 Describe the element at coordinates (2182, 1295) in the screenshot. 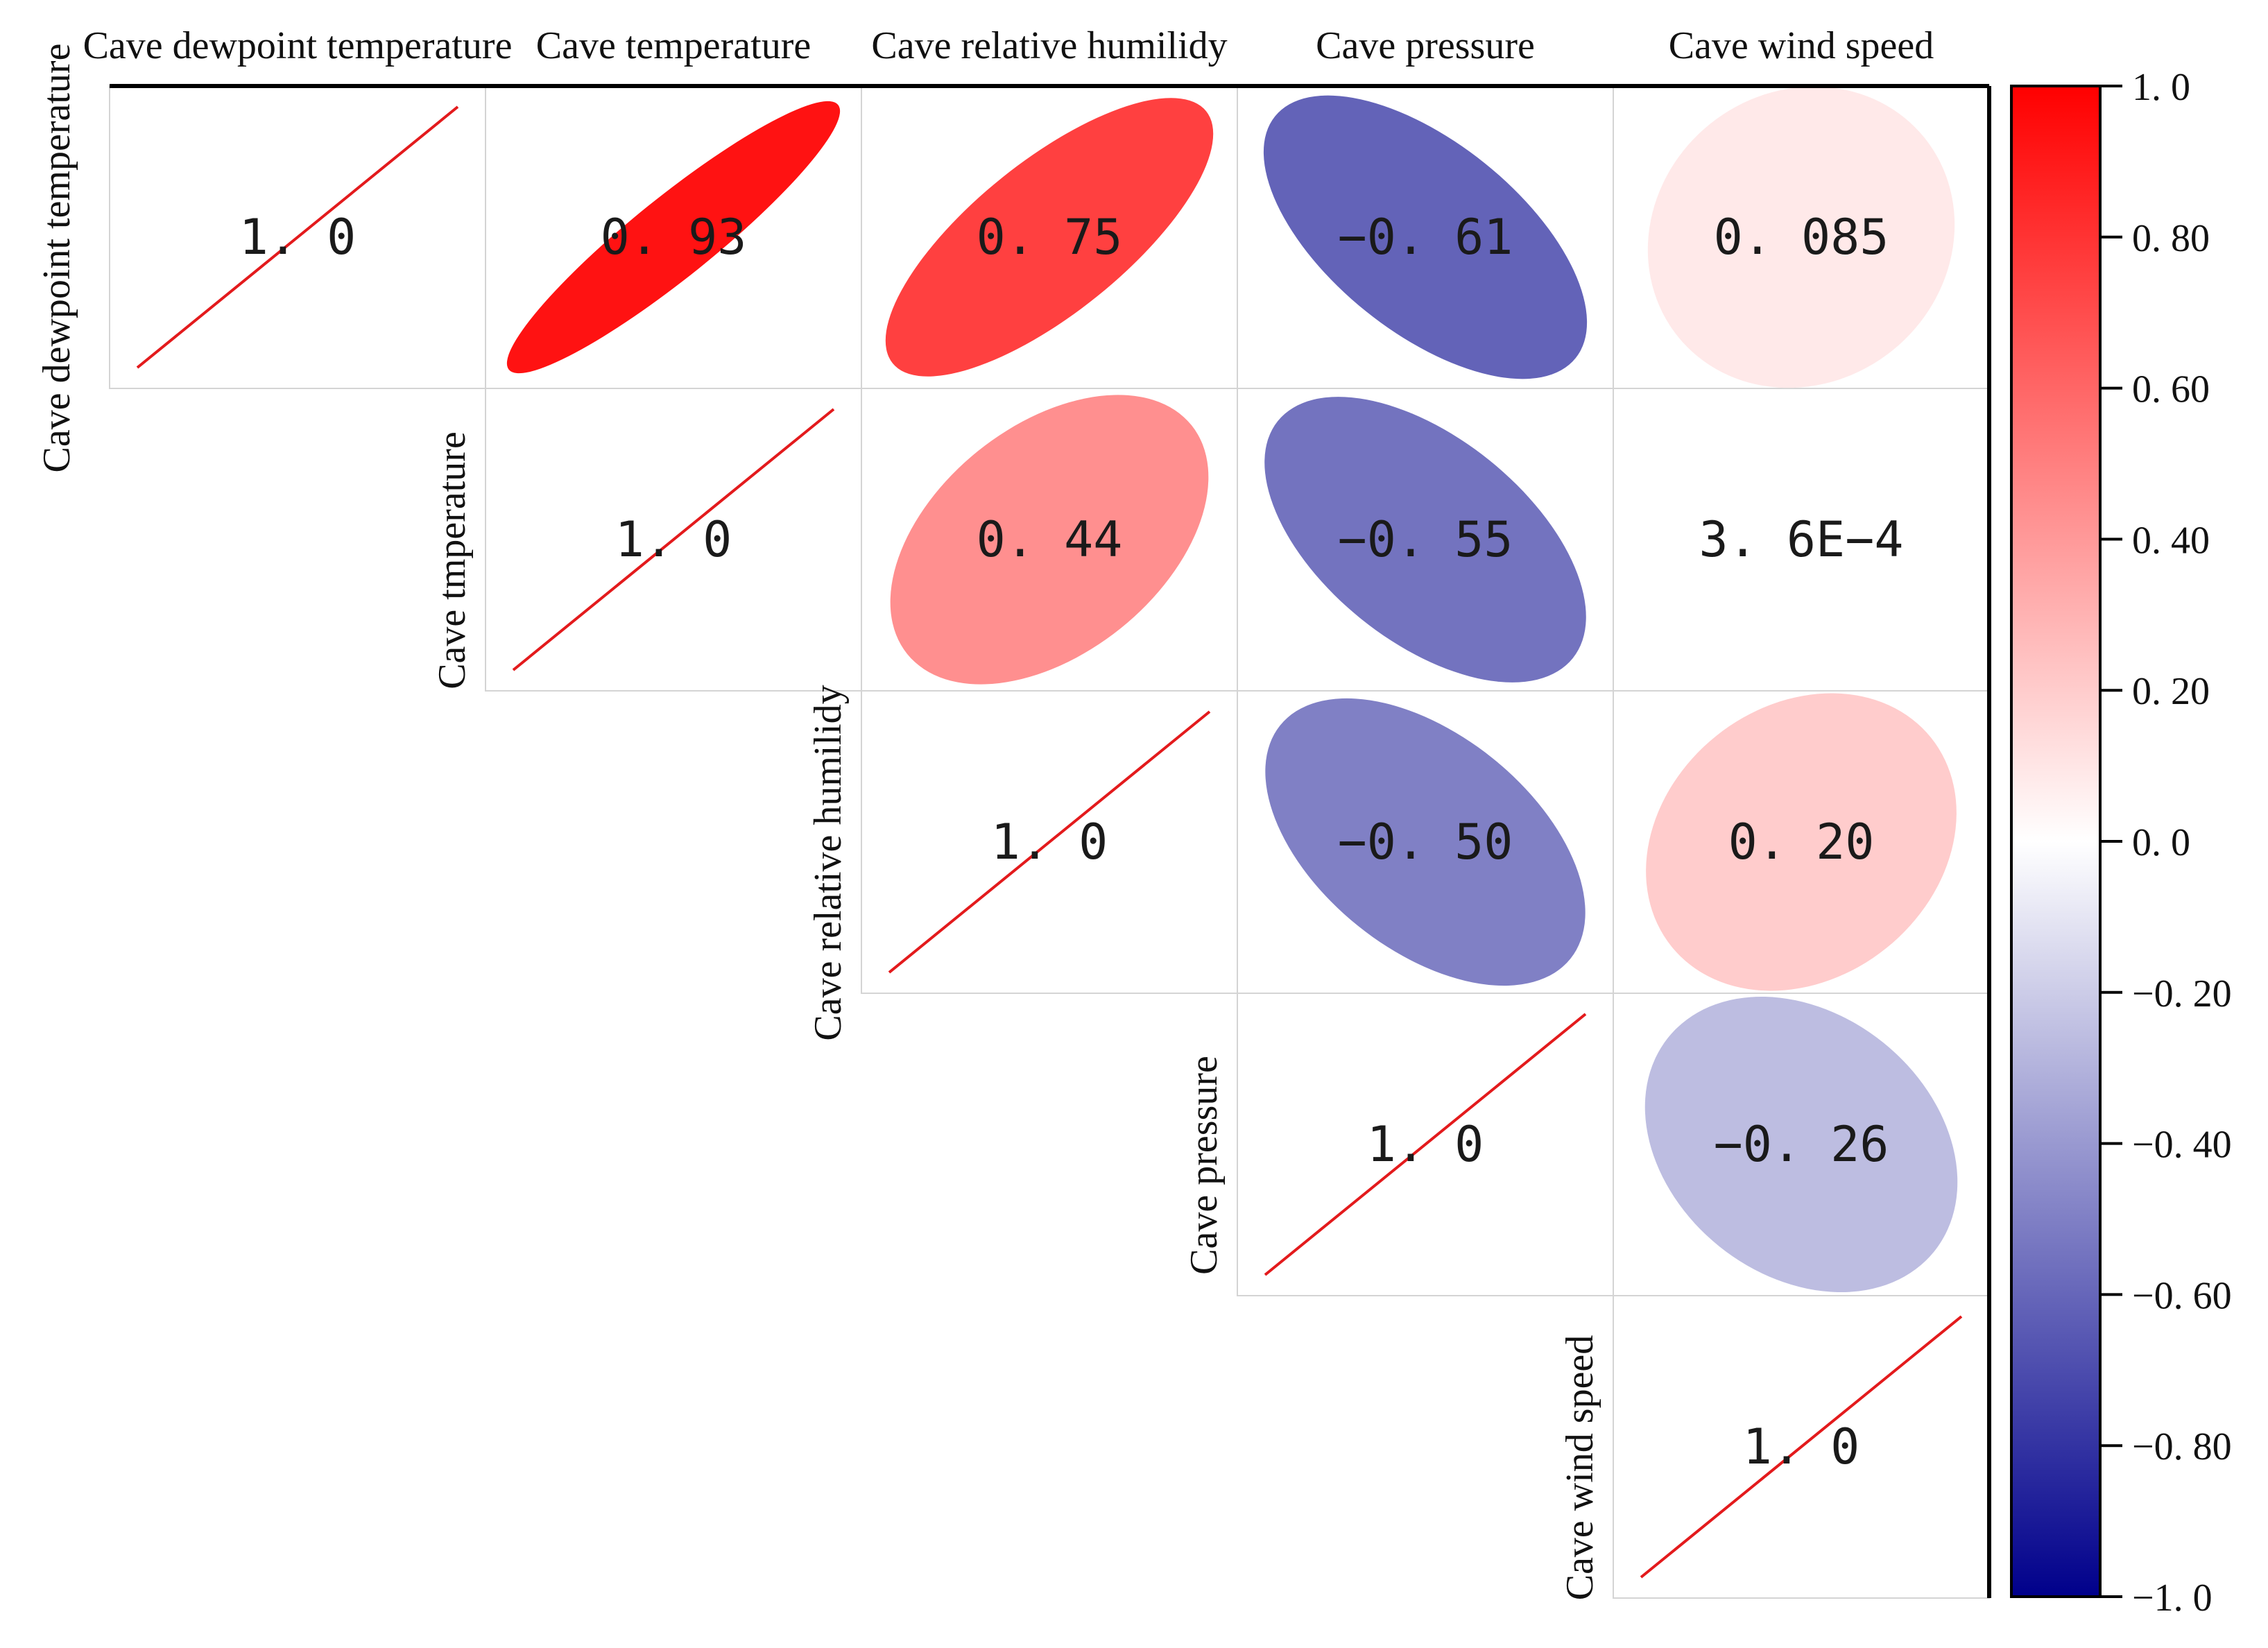

I see `colorbar-tick-label: −0. 60` at that location.